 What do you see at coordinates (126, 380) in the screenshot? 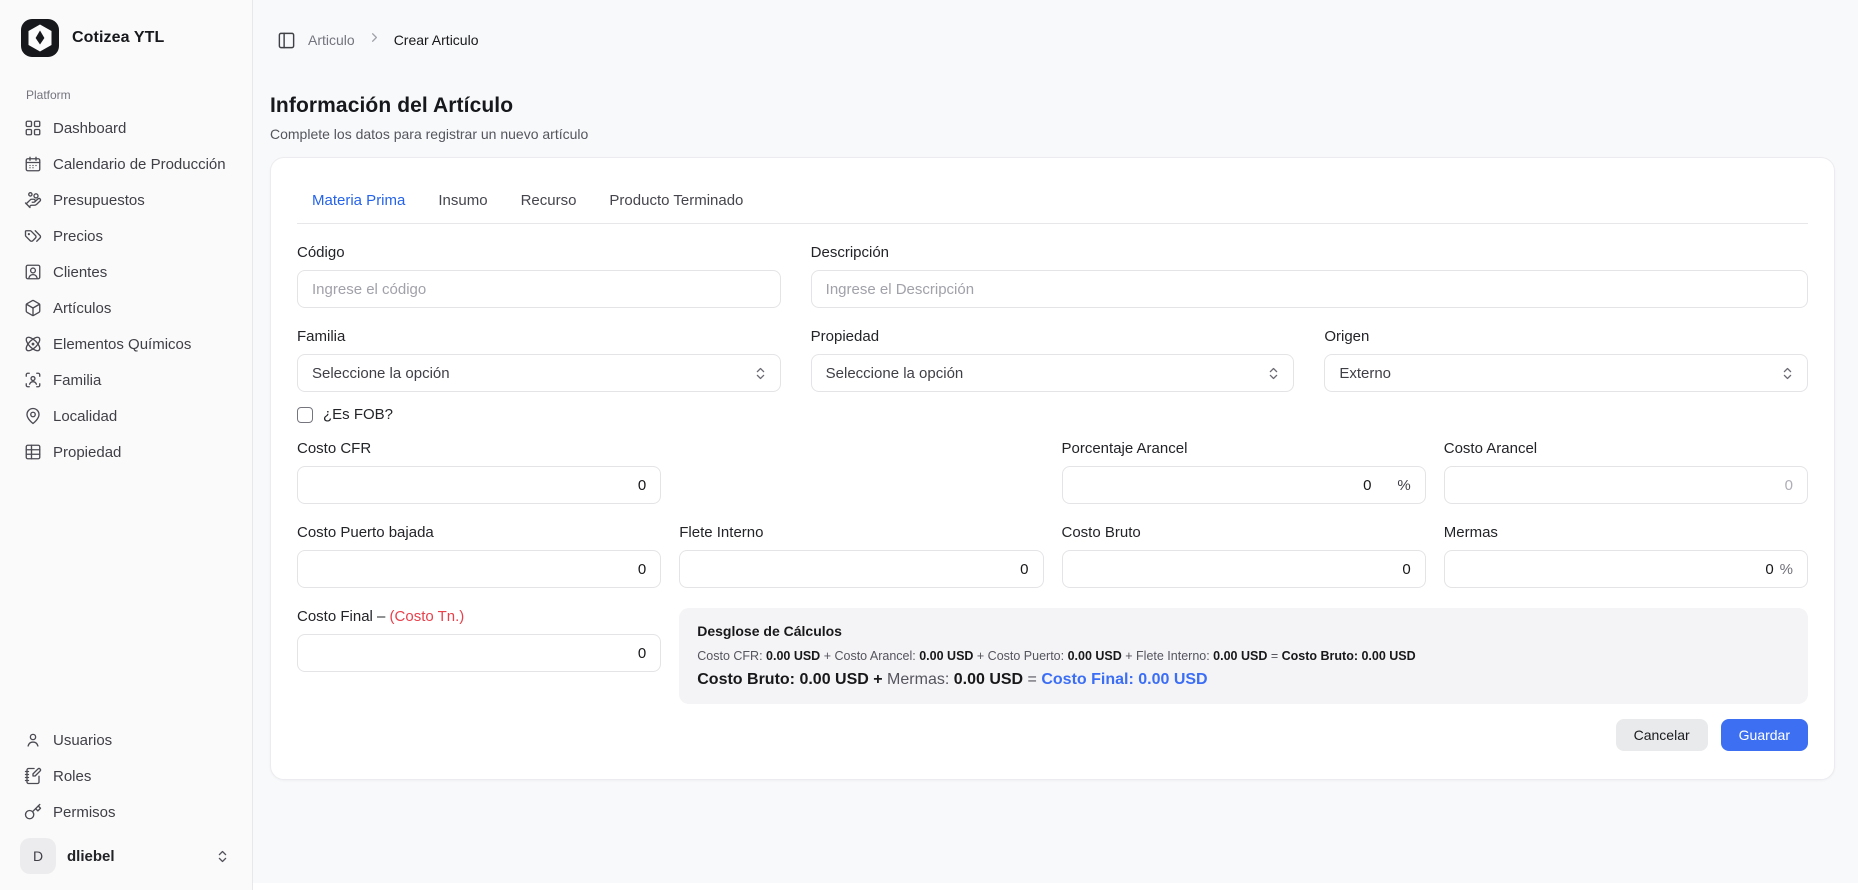
I see `sidebar-item-familia: Familia` at bounding box center [126, 380].